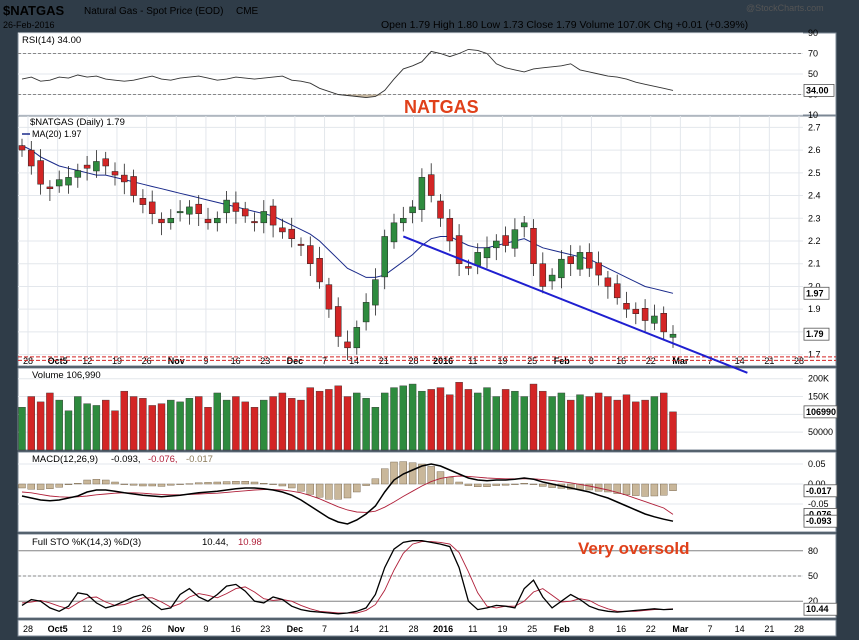 Image resolution: width=859 pixels, height=640 pixels. Describe the element at coordinates (532, 361) in the screenshot. I see `x-tick-label: 25` at that location.